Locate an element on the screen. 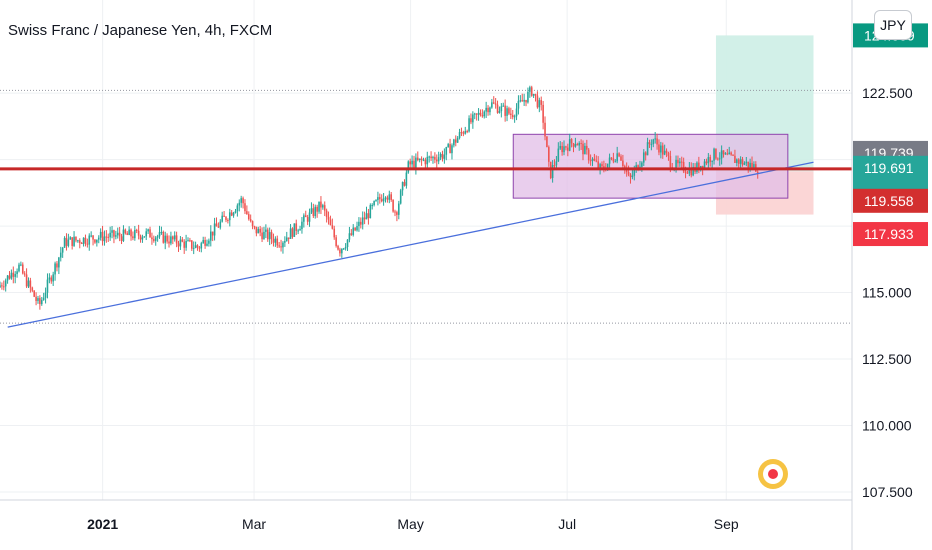 Image resolution: width=932 pixels, height=550 pixels. x-tick-label: Jul is located at coordinates (567, 524).